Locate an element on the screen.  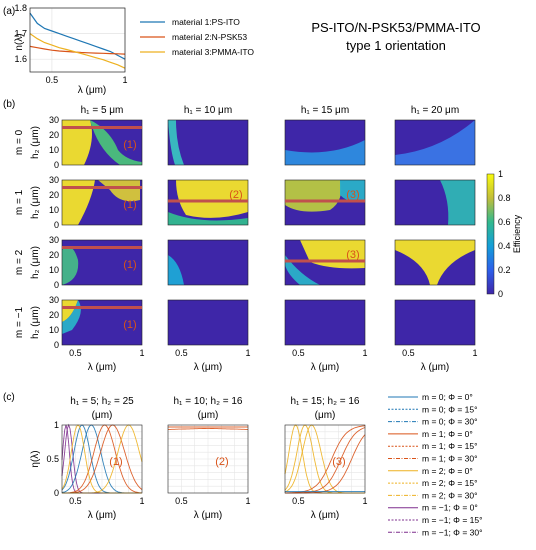
panel-a-xtick-label: 0.5 is located at coordinates (52, 80).